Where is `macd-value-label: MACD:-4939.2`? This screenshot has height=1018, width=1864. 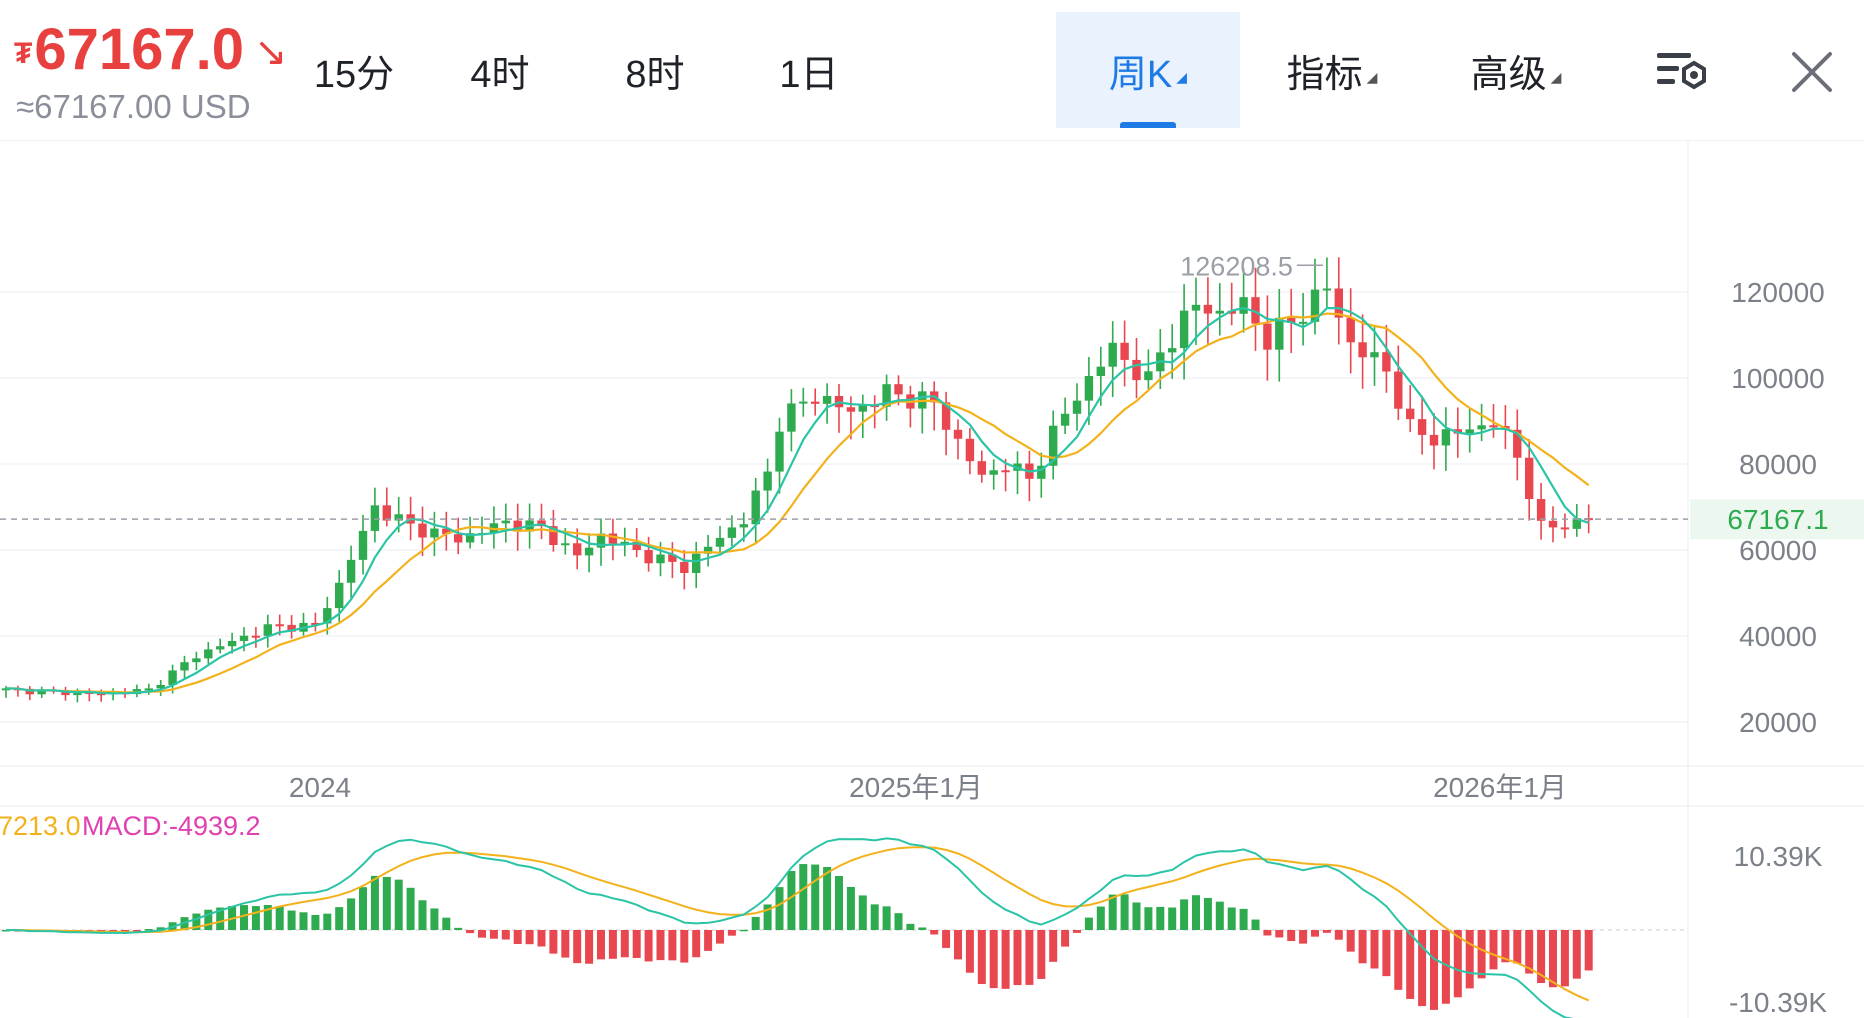
macd-value-label: MACD:-4939.2 is located at coordinates (171, 826).